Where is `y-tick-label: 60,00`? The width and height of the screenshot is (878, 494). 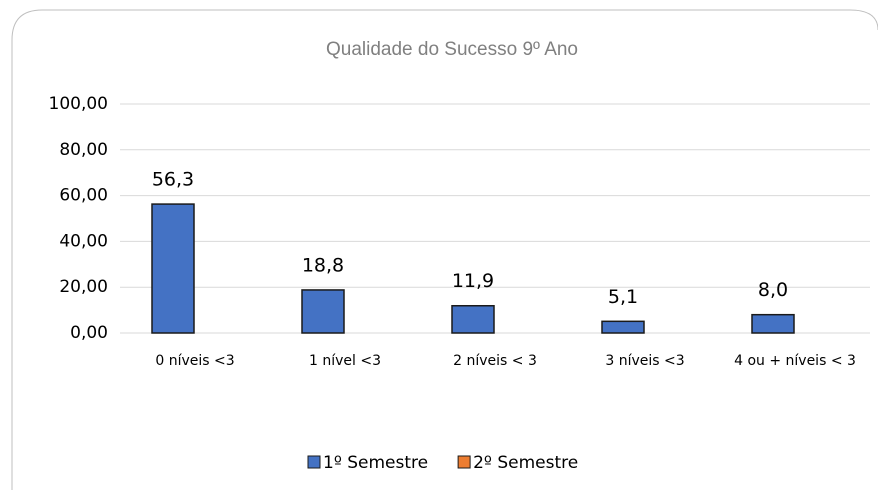 y-tick-label: 60,00 is located at coordinates (83, 196).